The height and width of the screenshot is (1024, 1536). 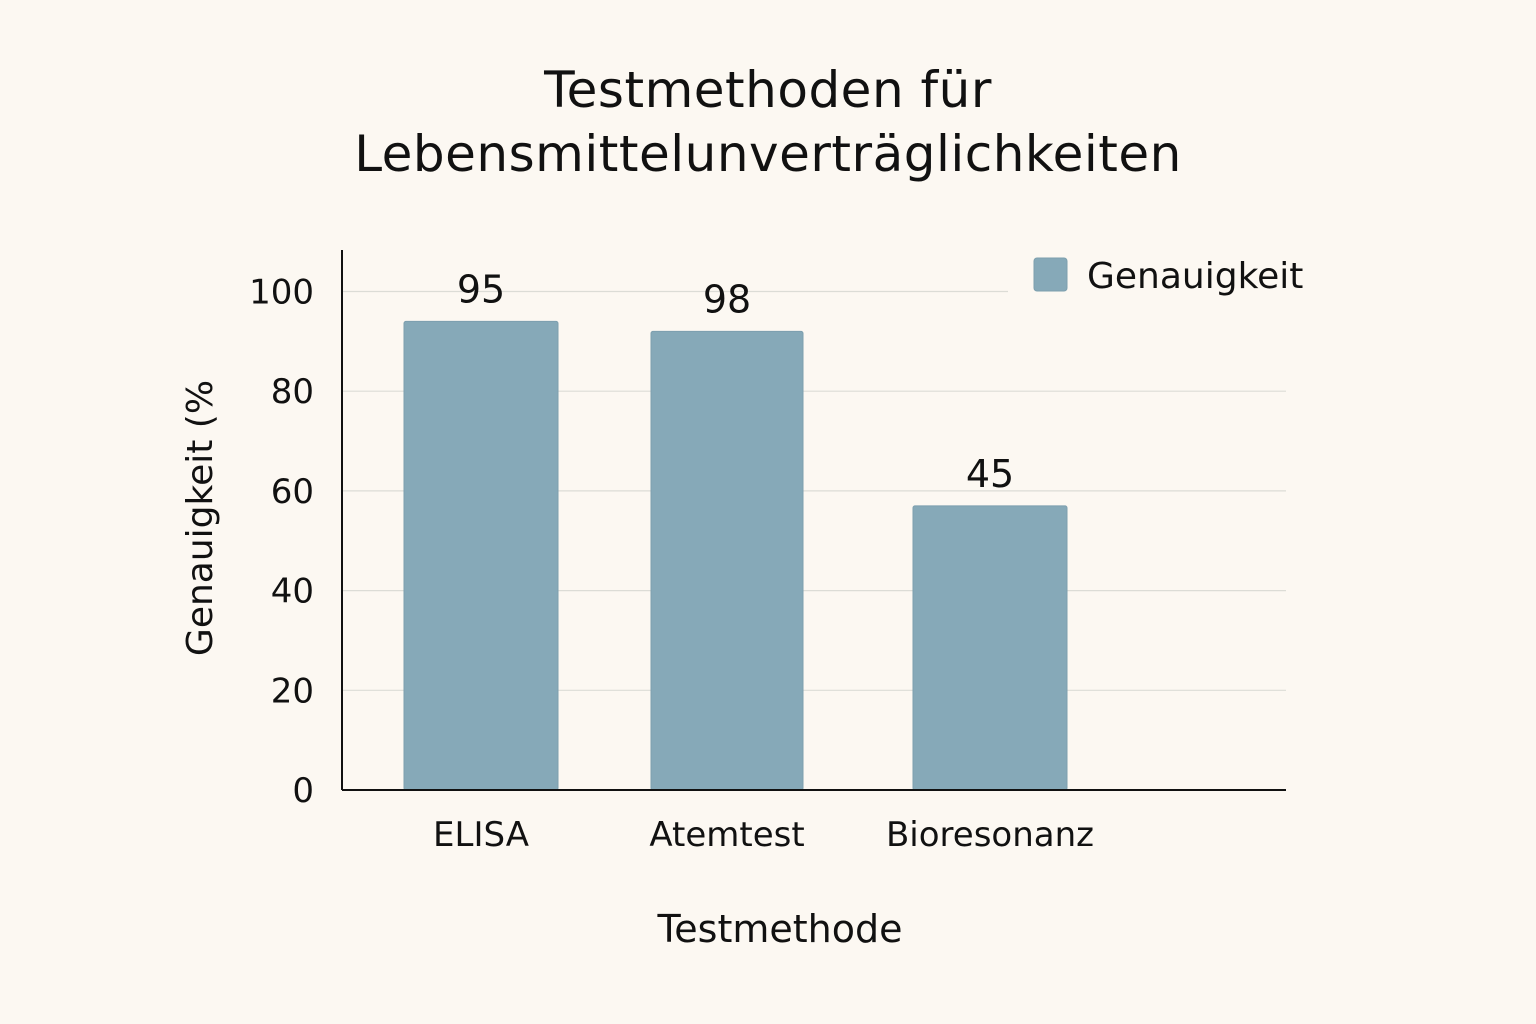 What do you see at coordinates (292, 392) in the screenshot?
I see `y-tick-label: 80` at bounding box center [292, 392].